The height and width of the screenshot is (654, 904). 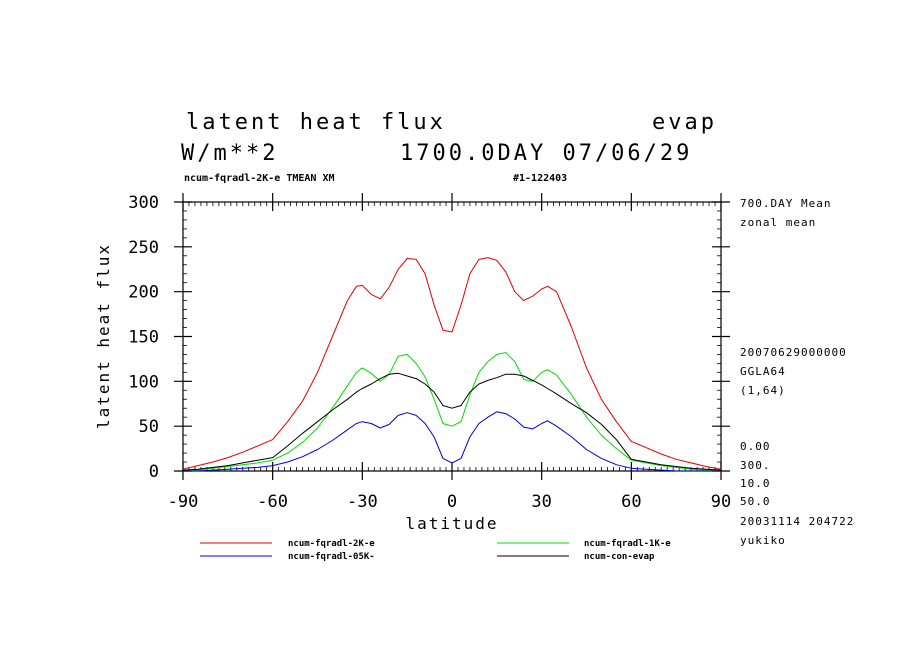 What do you see at coordinates (627, 544) in the screenshot?
I see `legend-label: ncum-fqradl-1K-e` at bounding box center [627, 544].